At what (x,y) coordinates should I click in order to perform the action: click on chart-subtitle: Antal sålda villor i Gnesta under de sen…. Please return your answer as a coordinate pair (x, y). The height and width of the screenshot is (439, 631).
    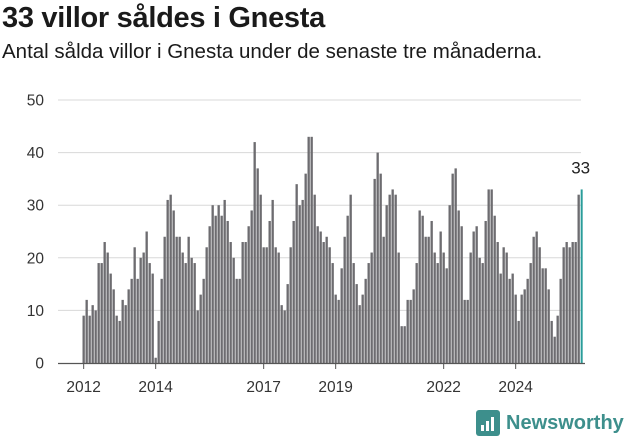
    Looking at the image, I should click on (272, 51).